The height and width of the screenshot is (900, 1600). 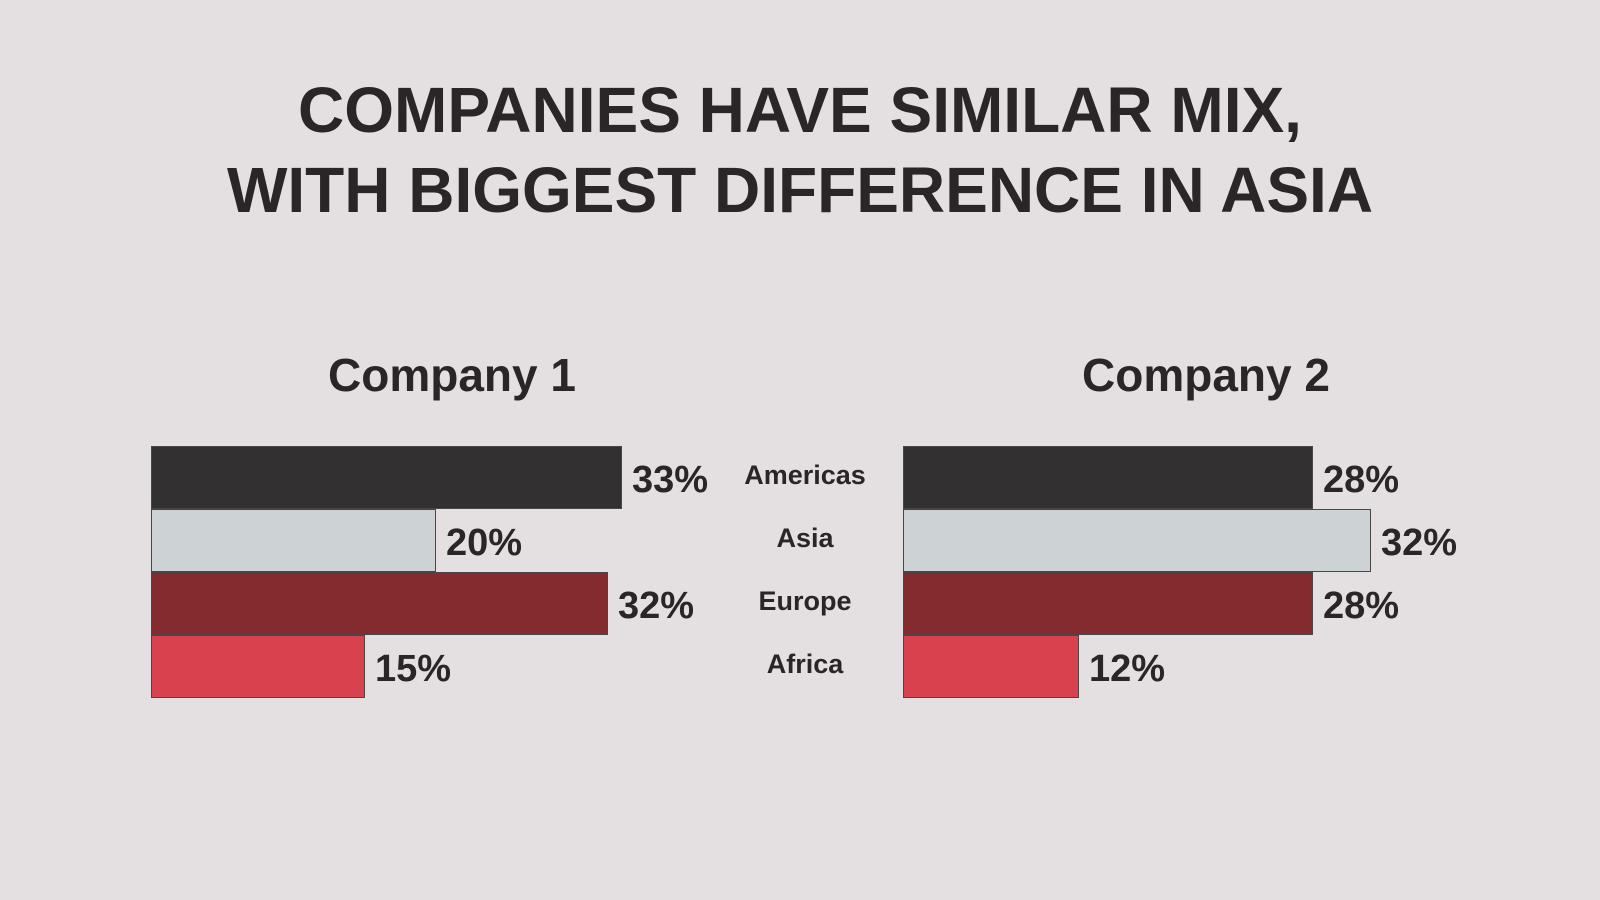 I want to click on bar-row-africa: 15%, so click(x=431, y=666).